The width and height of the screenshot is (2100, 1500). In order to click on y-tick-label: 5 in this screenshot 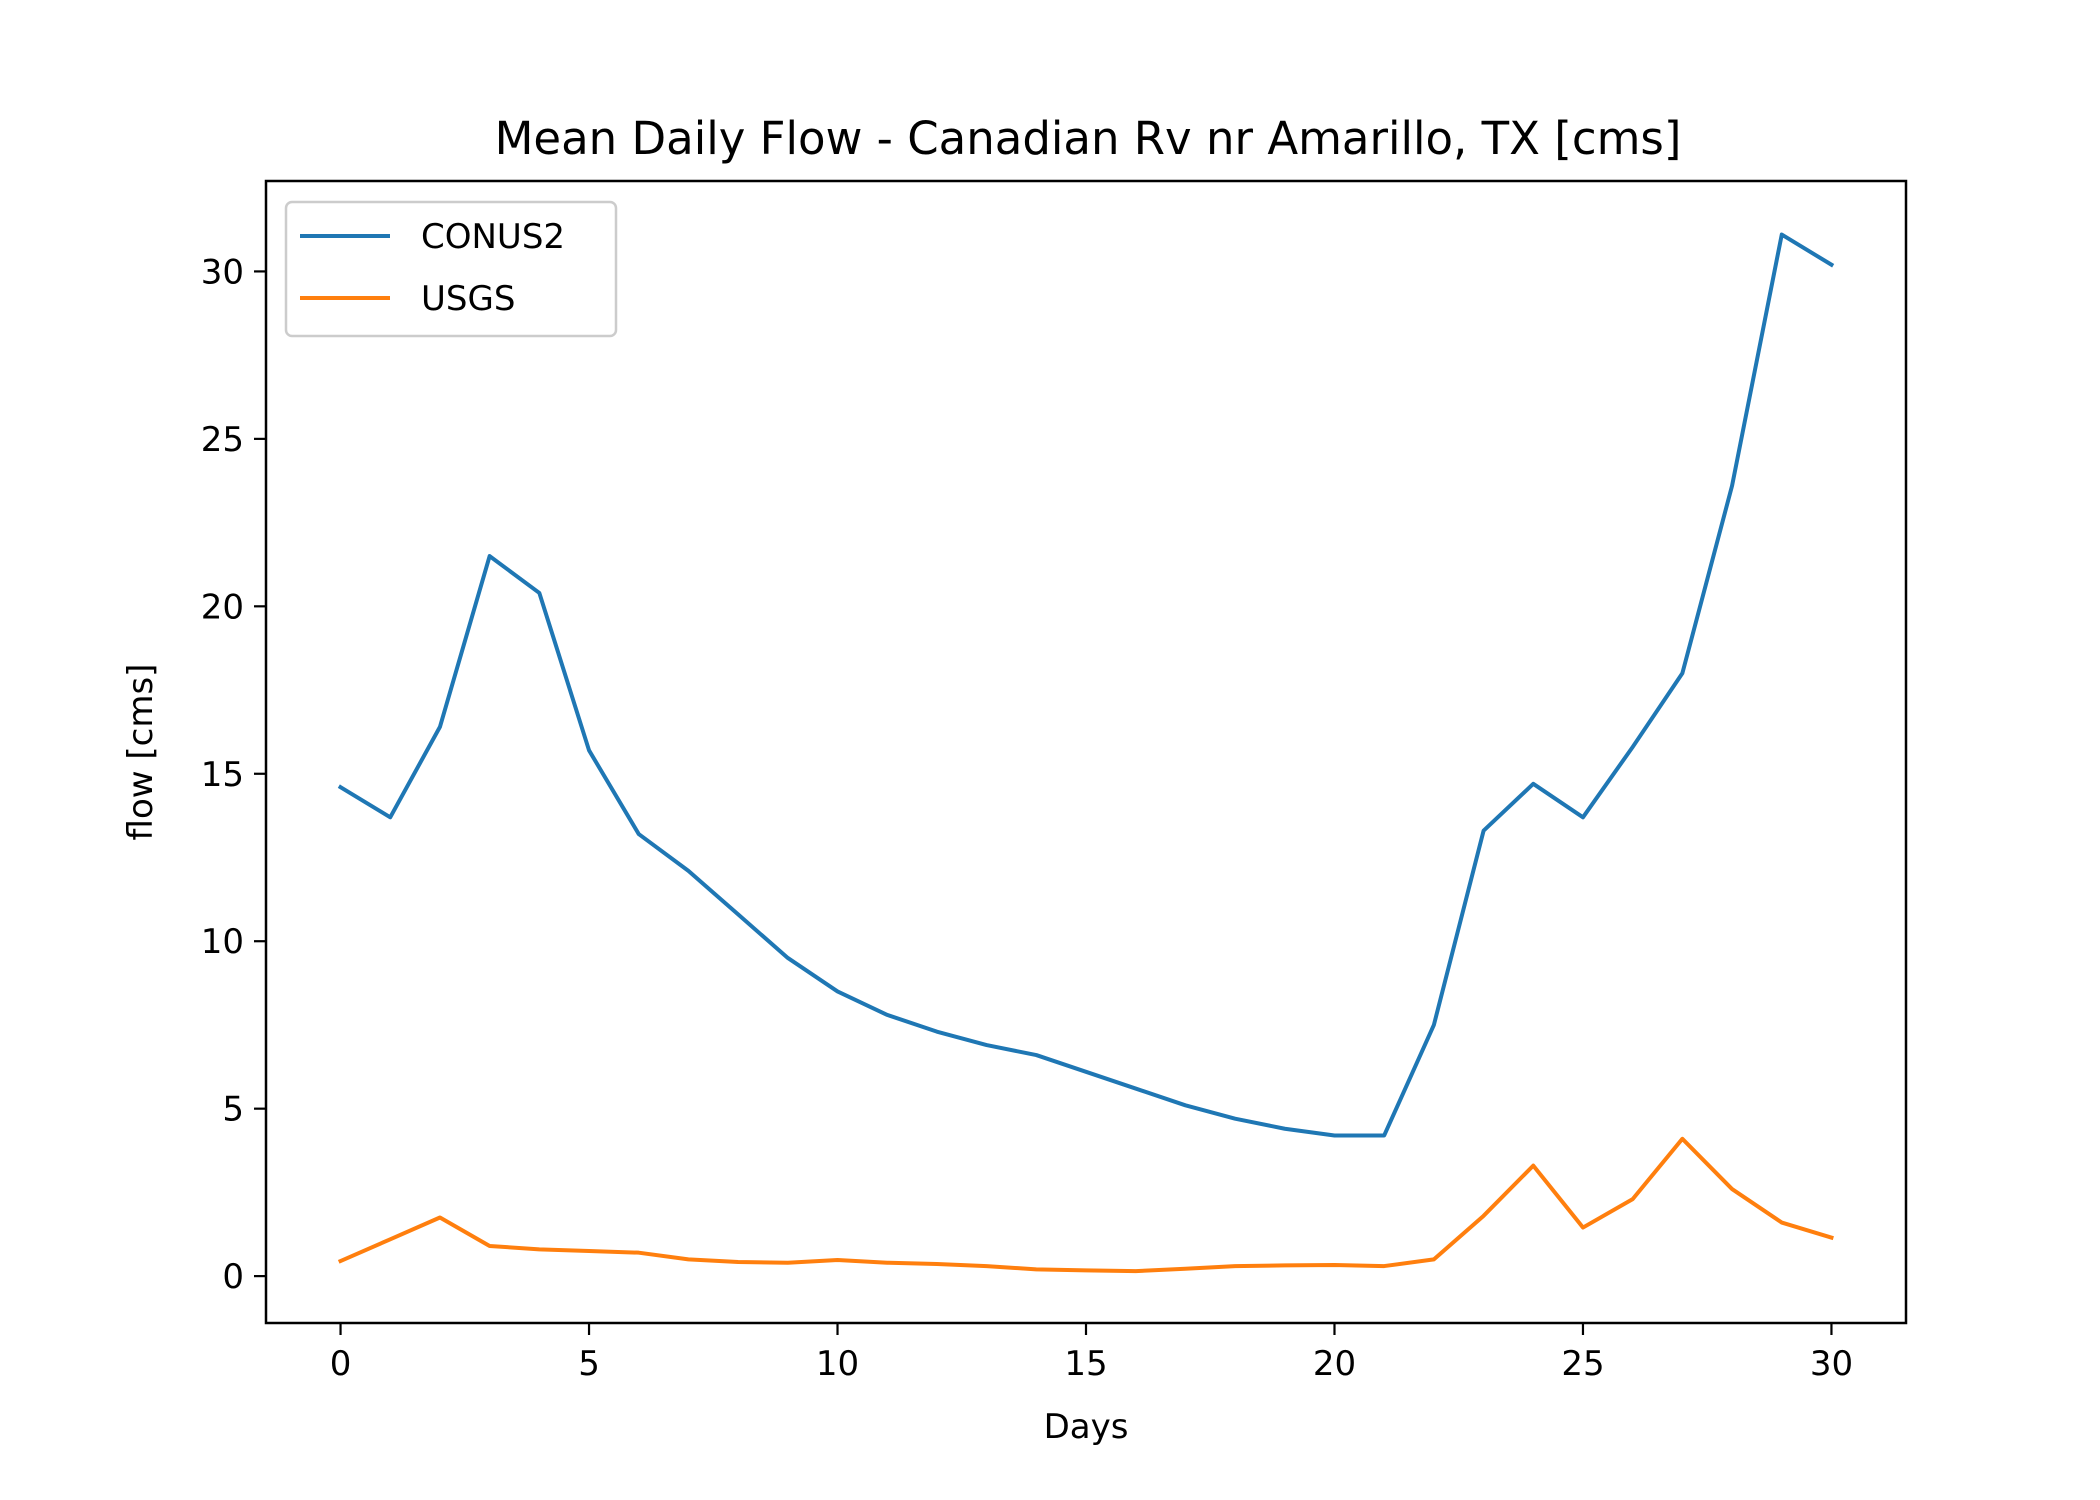, I will do `click(233, 1110)`.